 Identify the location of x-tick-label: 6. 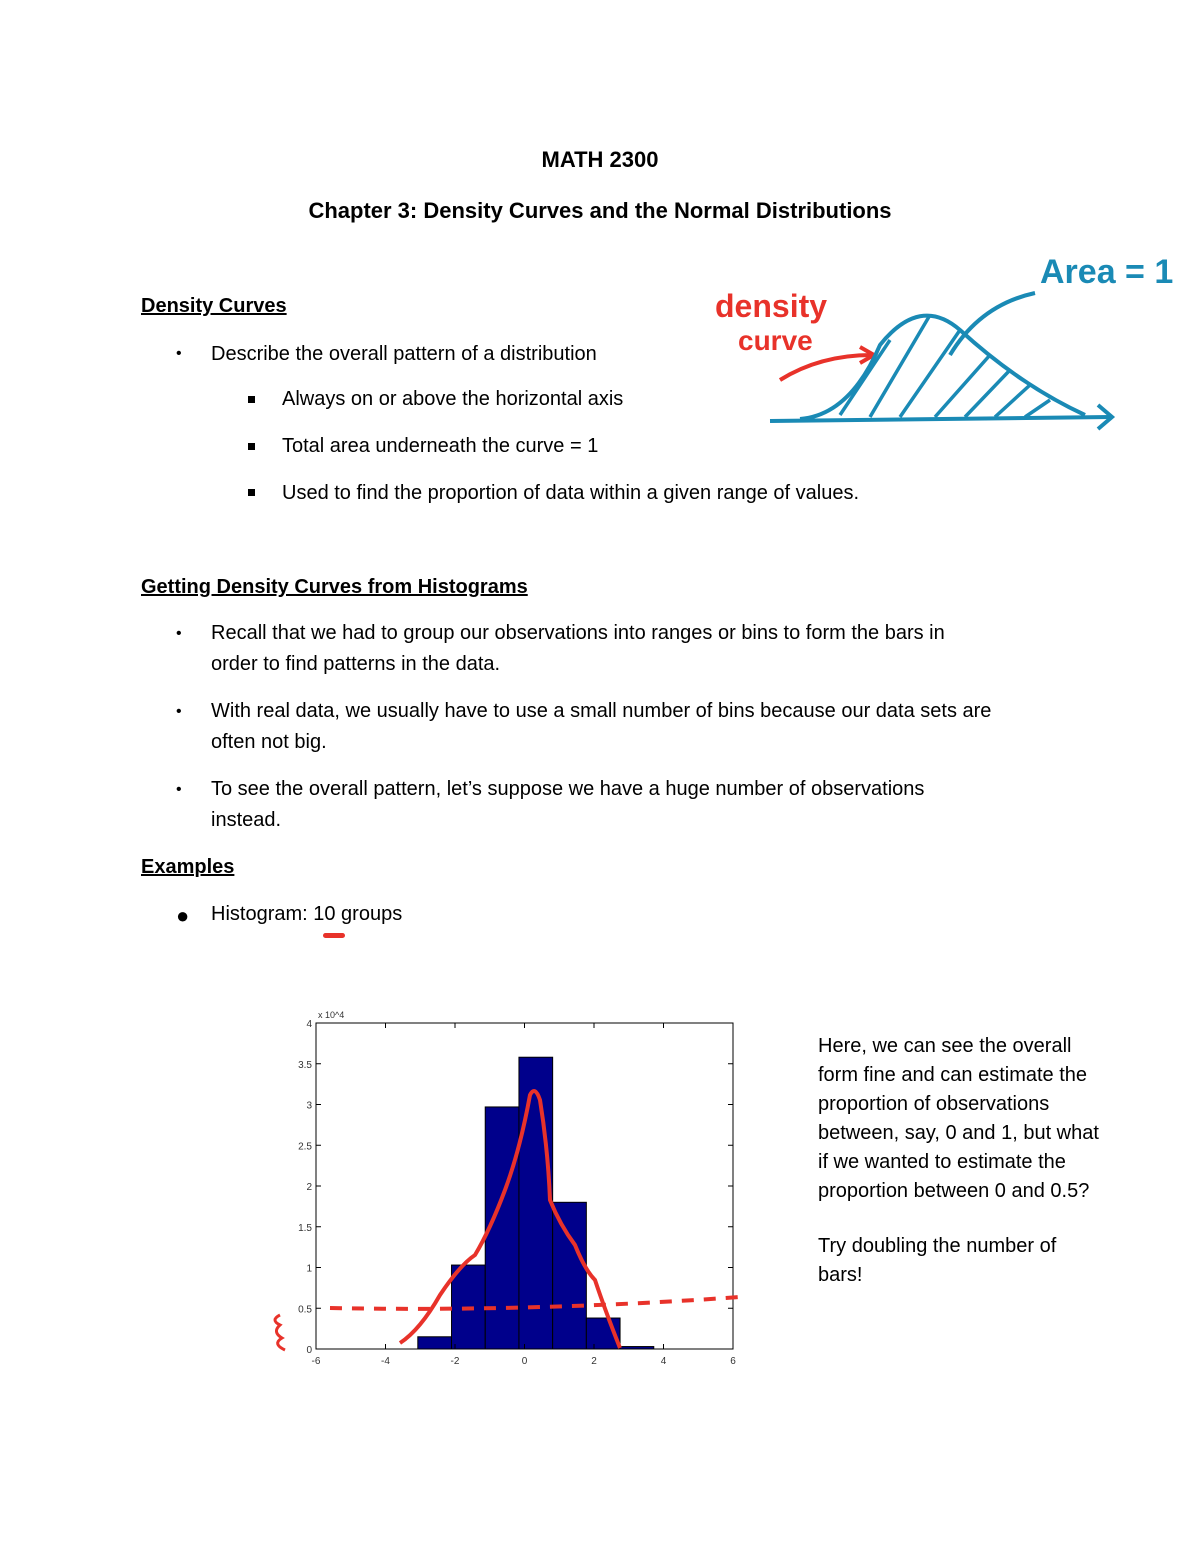
(733, 1361).